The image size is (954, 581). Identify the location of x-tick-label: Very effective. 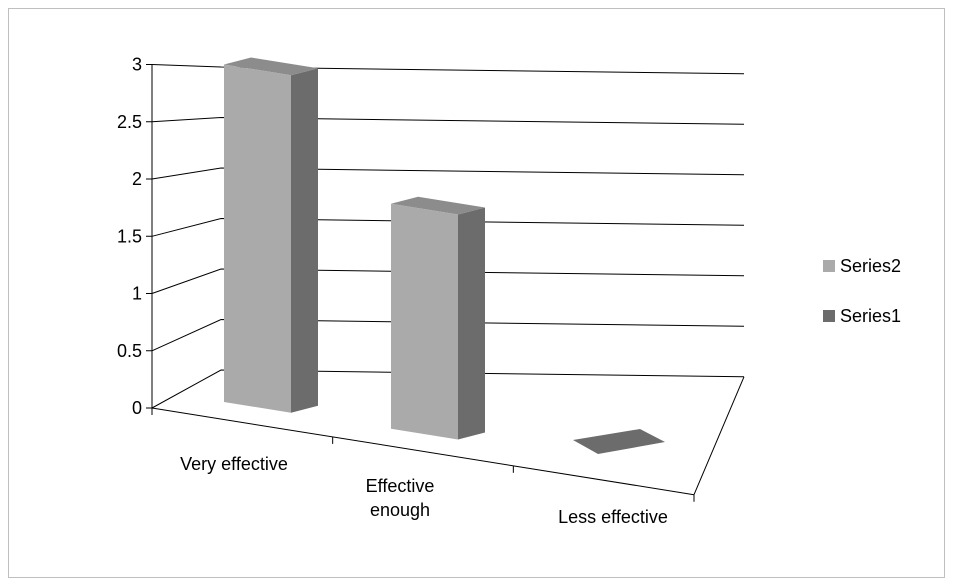
(234, 464).